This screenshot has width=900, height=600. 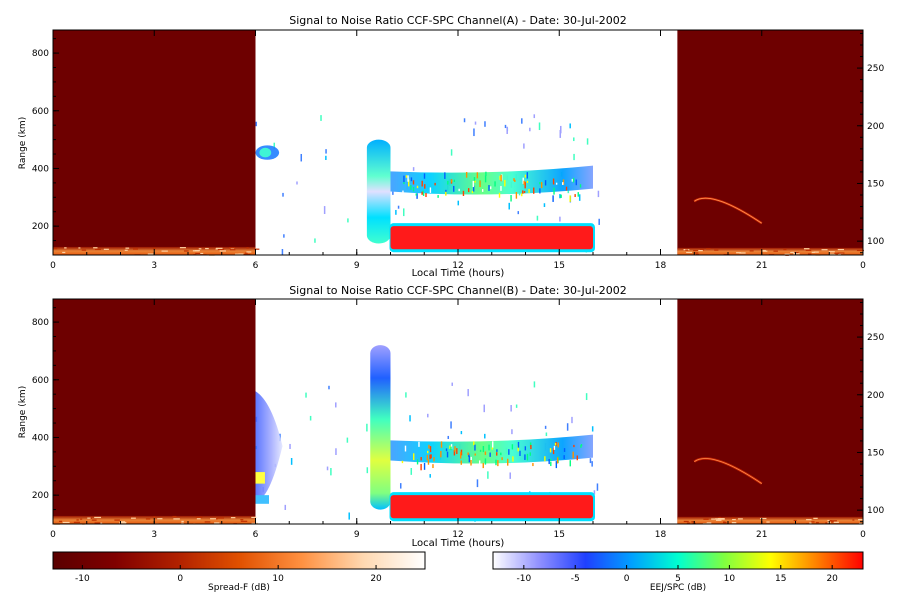 What do you see at coordinates (154, 535) in the screenshot?
I see `x-tick-label: 3` at bounding box center [154, 535].